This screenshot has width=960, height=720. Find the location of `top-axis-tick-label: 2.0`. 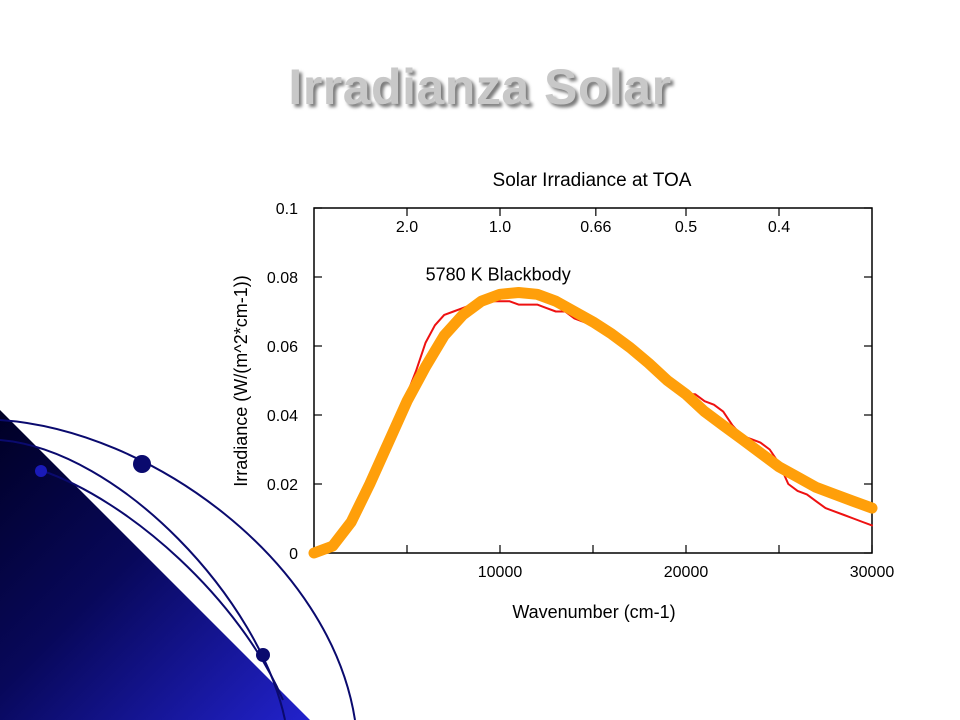

top-axis-tick-label: 2.0 is located at coordinates (407, 227).